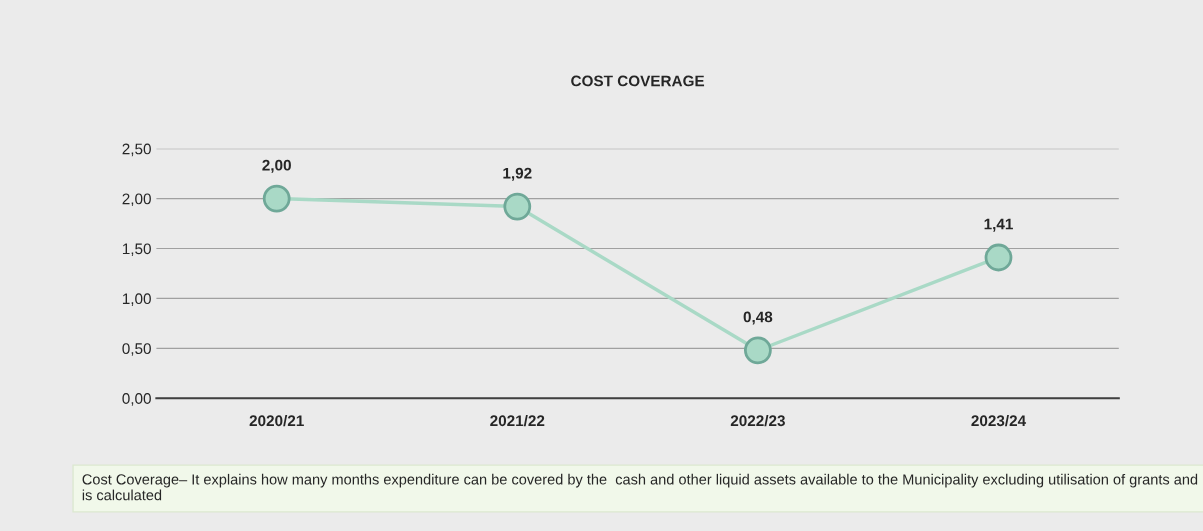 Image resolution: width=1203 pixels, height=531 pixels. I want to click on y-tick-label: 2,00, so click(136, 200).